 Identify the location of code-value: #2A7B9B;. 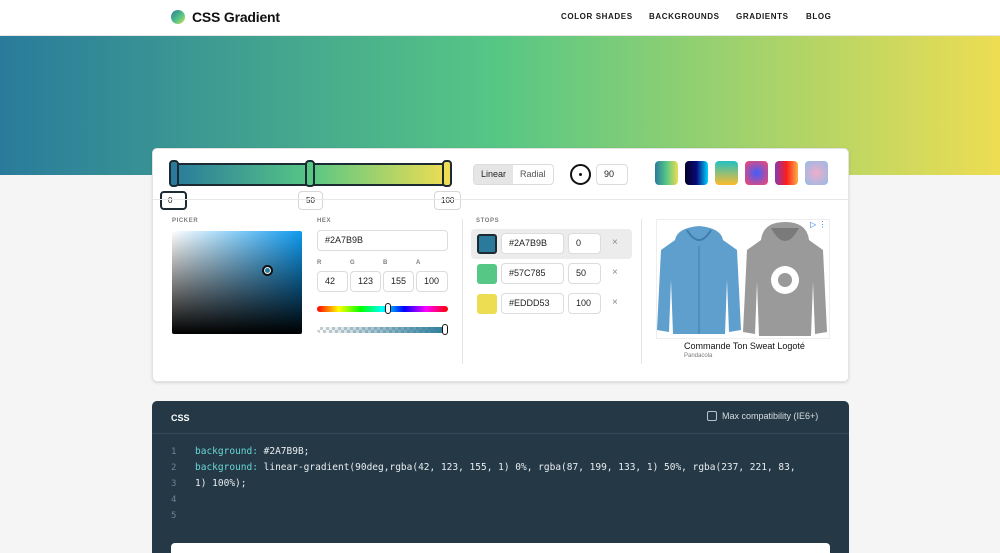
(283, 451).